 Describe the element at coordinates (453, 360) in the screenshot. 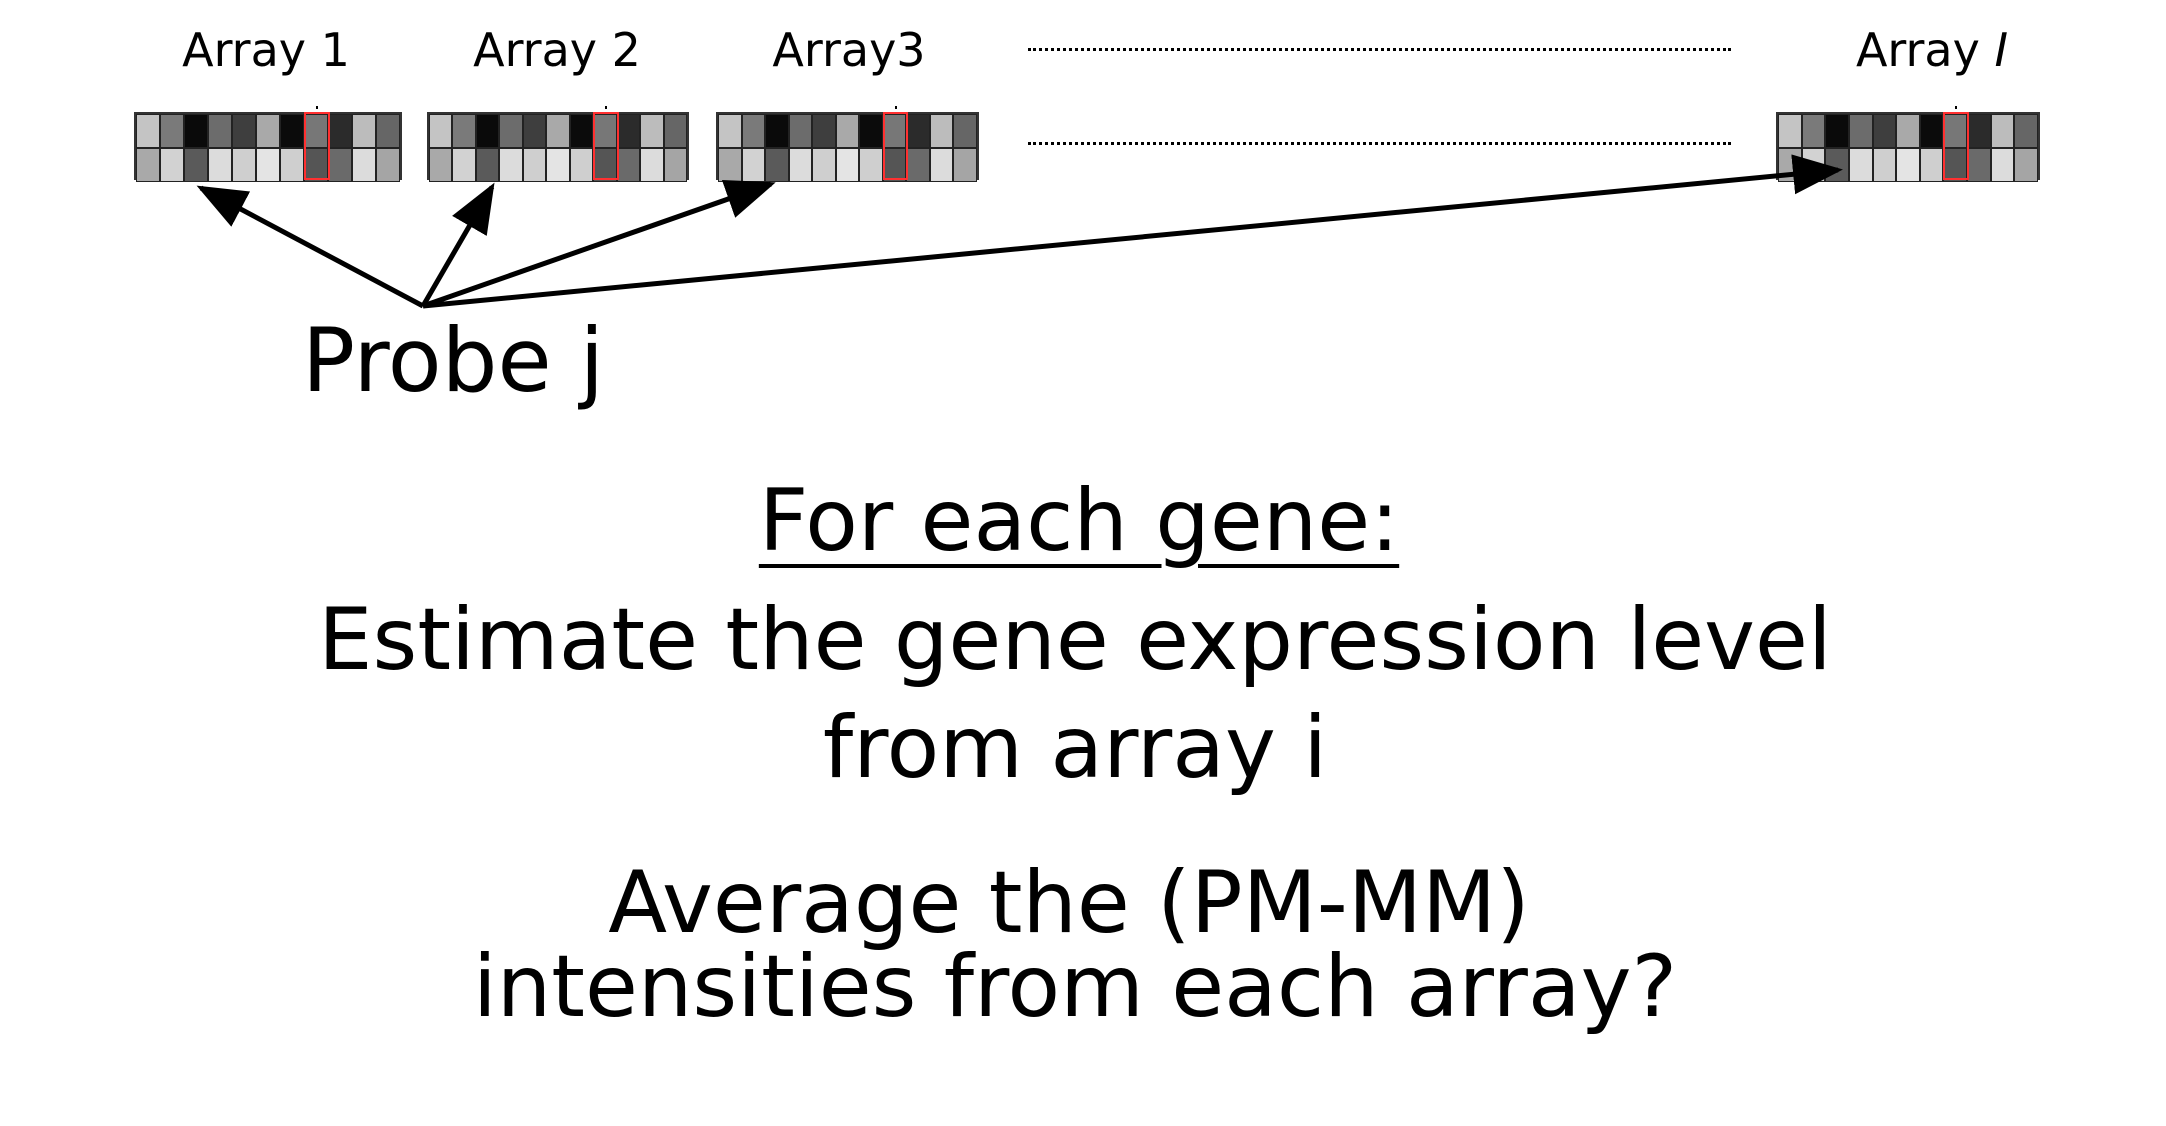

I see `probe-label: Probe j` at that location.